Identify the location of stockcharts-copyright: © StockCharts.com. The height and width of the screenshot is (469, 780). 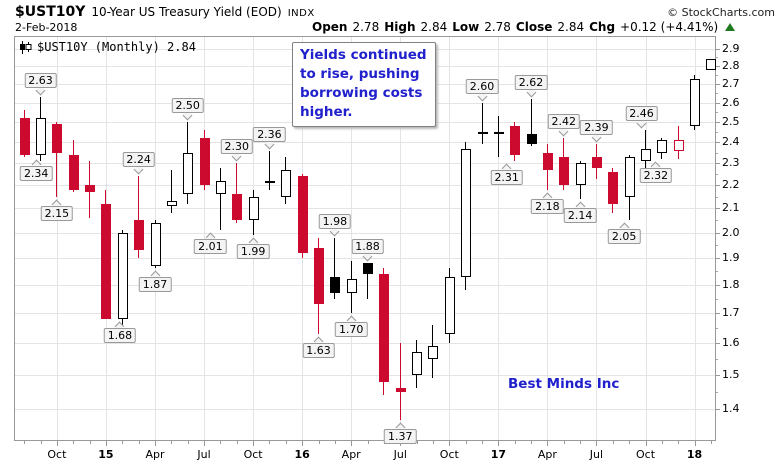
(721, 12).